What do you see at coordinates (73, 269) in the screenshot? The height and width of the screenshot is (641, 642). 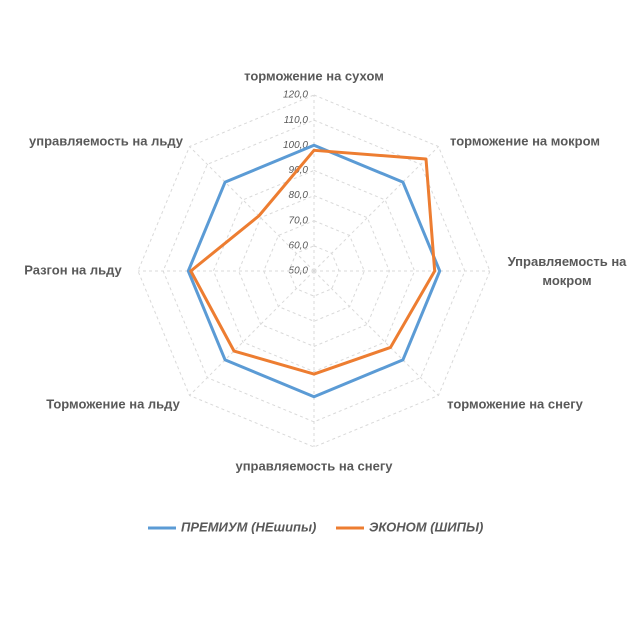 I see `axis-label: Разгон на льду` at bounding box center [73, 269].